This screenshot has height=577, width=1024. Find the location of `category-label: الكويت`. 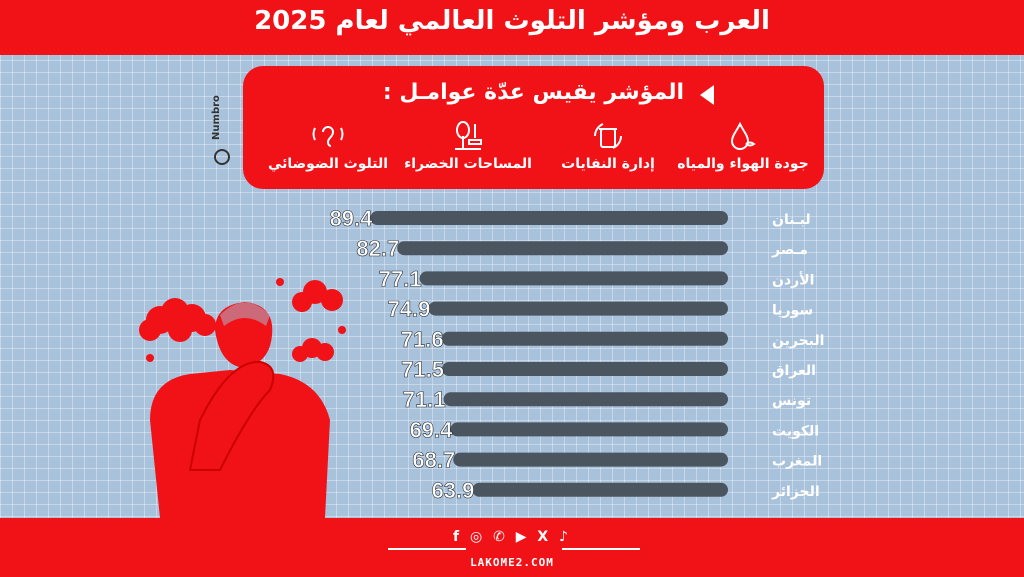

category-label: الكويت is located at coordinates (795, 431).